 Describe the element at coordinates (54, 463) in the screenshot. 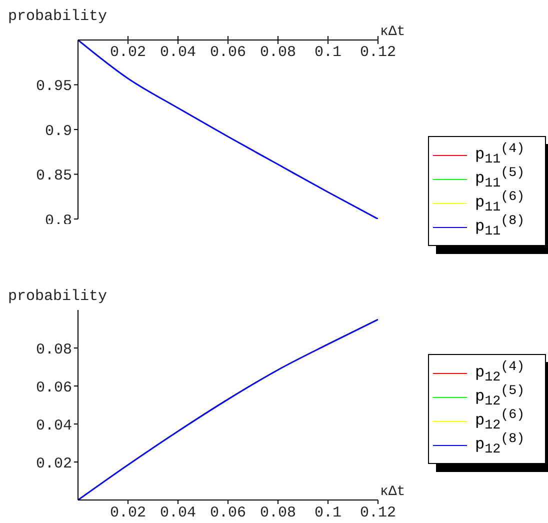

I see `y-tick-label: 0.02` at that location.